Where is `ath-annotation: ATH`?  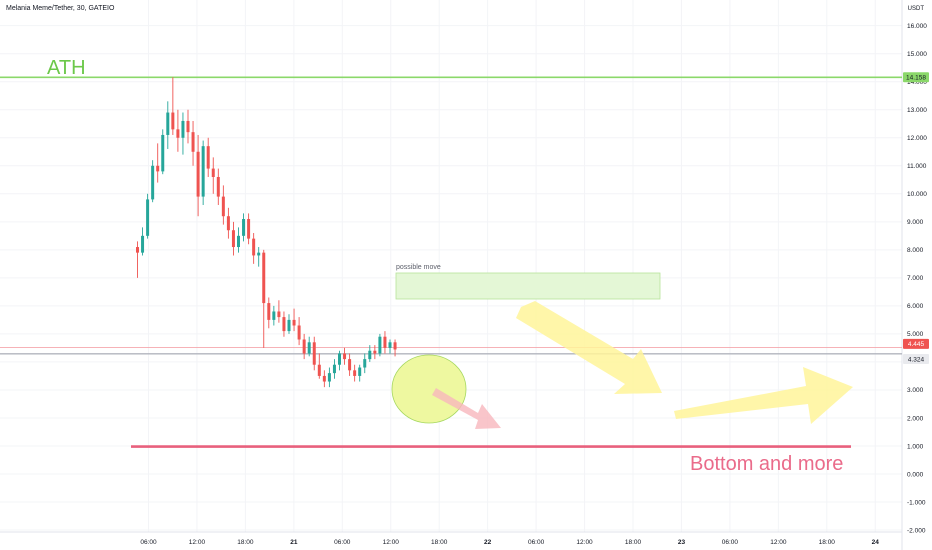 ath-annotation: ATH is located at coordinates (66, 68).